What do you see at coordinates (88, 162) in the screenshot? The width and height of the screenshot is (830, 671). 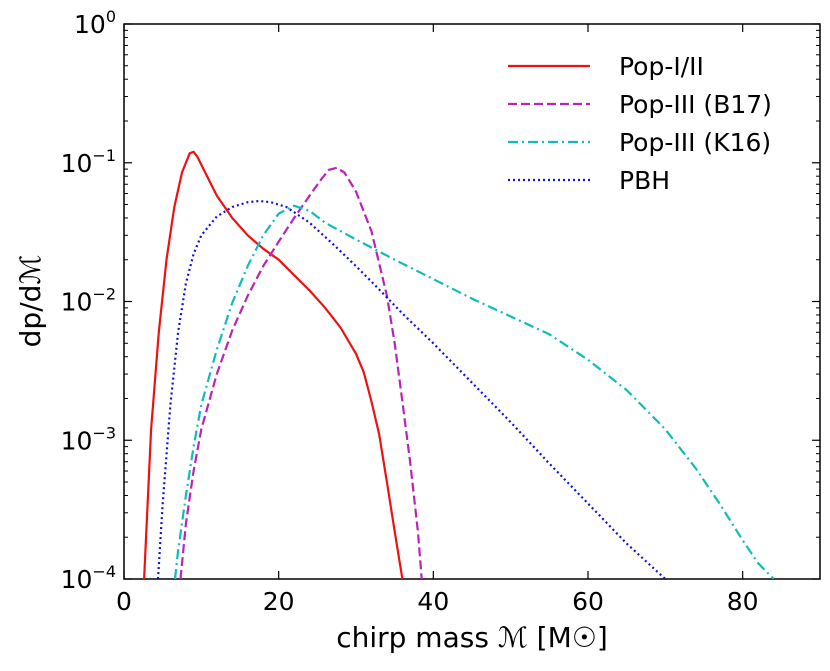 I see `y-tick-label: 10⁻¹` at bounding box center [88, 162].